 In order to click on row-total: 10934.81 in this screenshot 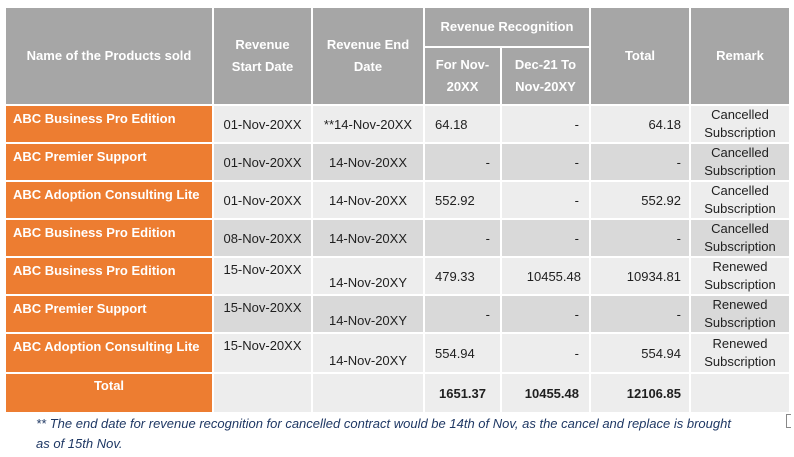, I will do `click(640, 276)`.